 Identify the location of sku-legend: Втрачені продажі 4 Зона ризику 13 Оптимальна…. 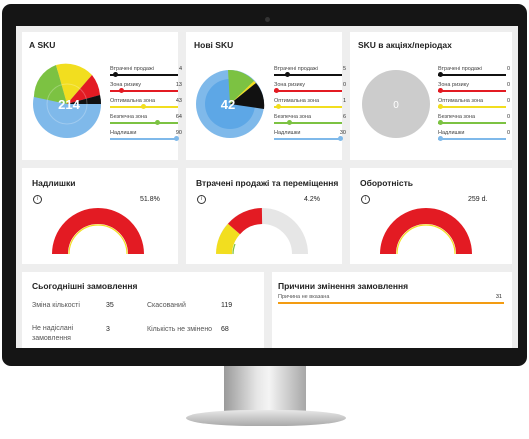
(146, 106).